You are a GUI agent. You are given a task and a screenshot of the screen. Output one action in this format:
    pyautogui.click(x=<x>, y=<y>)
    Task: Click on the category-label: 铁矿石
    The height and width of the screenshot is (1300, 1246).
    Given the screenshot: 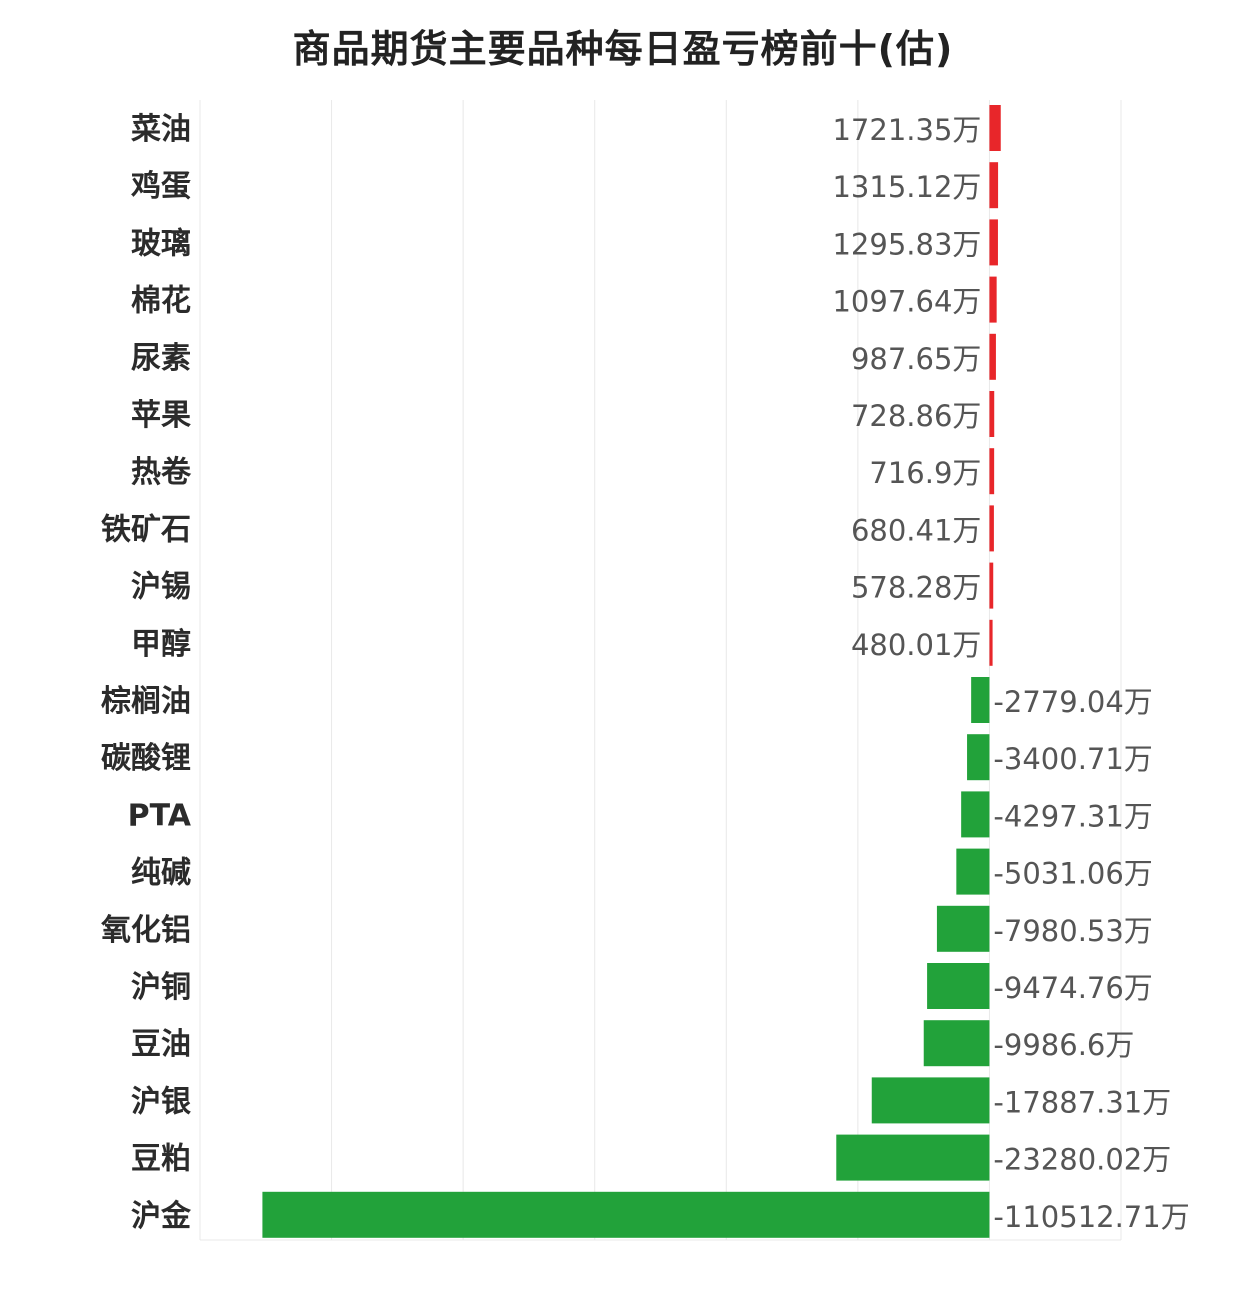 What is the action you would take?
    pyautogui.click(x=146, y=529)
    